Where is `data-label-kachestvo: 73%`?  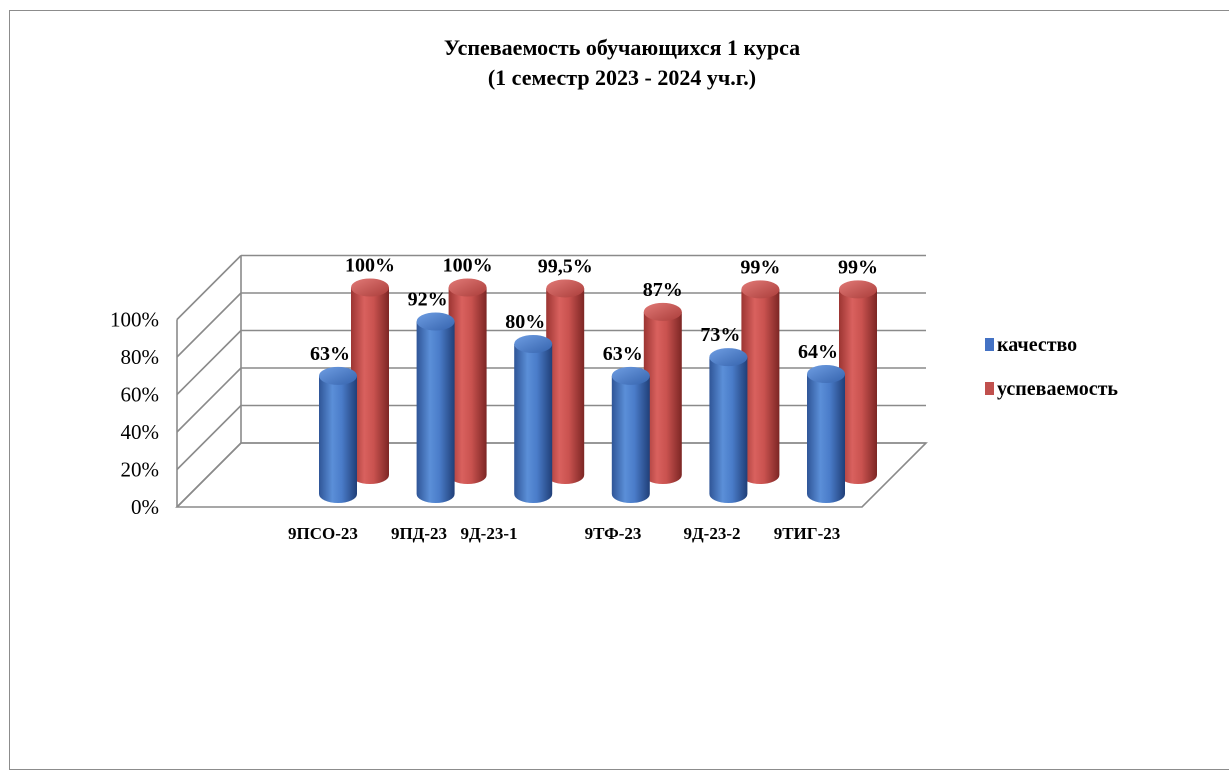
data-label-kachestvo: 73% is located at coordinates (720, 335).